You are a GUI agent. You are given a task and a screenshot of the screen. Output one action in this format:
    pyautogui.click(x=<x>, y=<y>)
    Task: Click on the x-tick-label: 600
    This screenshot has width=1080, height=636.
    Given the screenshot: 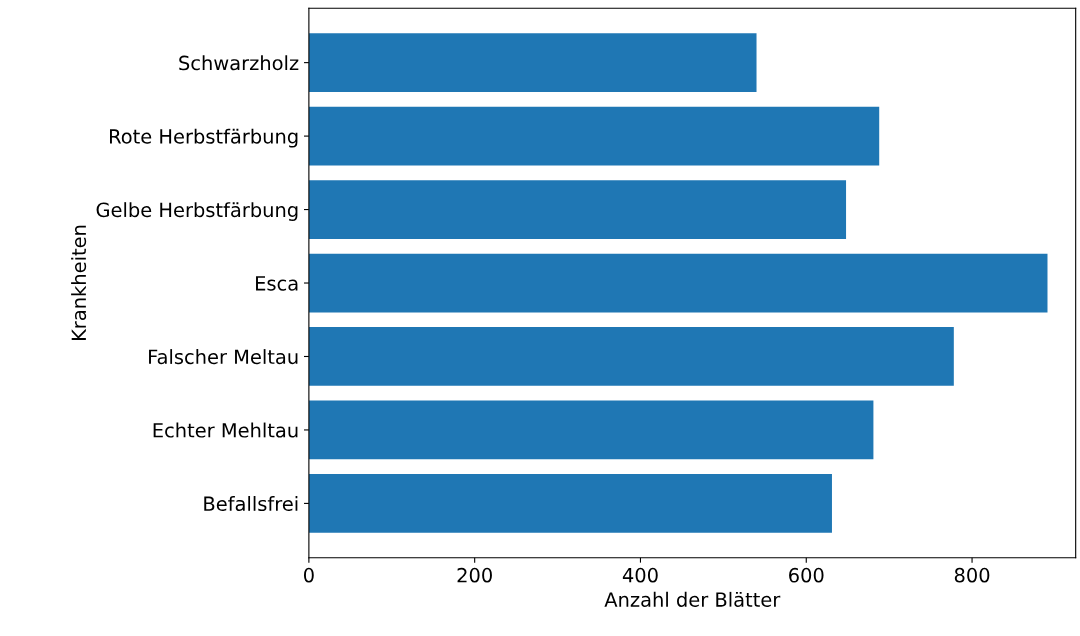 What is the action you would take?
    pyautogui.click(x=806, y=575)
    